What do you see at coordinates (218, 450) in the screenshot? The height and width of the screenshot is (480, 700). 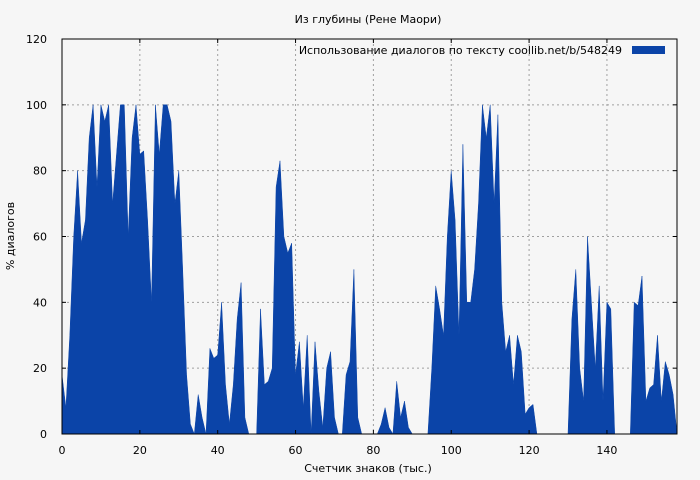 I see `x-tick-label: 40` at bounding box center [218, 450].